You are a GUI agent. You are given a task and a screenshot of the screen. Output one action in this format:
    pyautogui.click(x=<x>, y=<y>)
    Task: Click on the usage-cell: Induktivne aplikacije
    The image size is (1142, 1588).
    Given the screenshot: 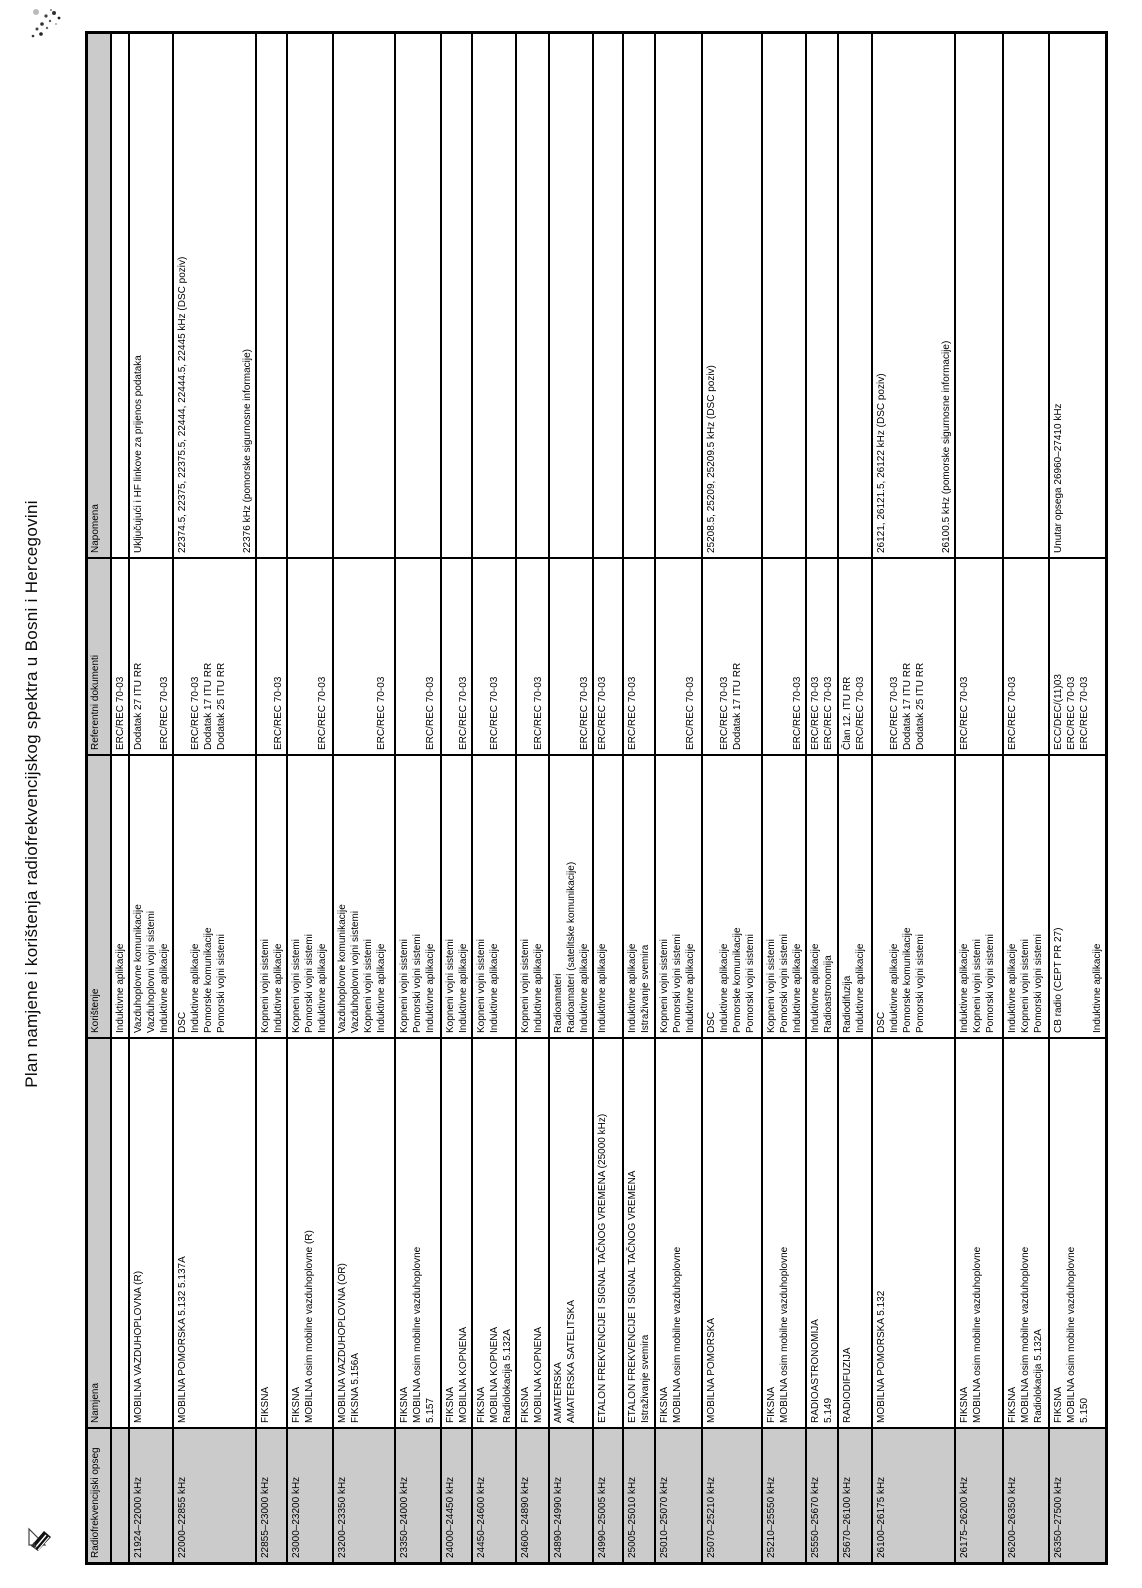 What is the action you would take?
    pyautogui.click(x=120, y=895)
    